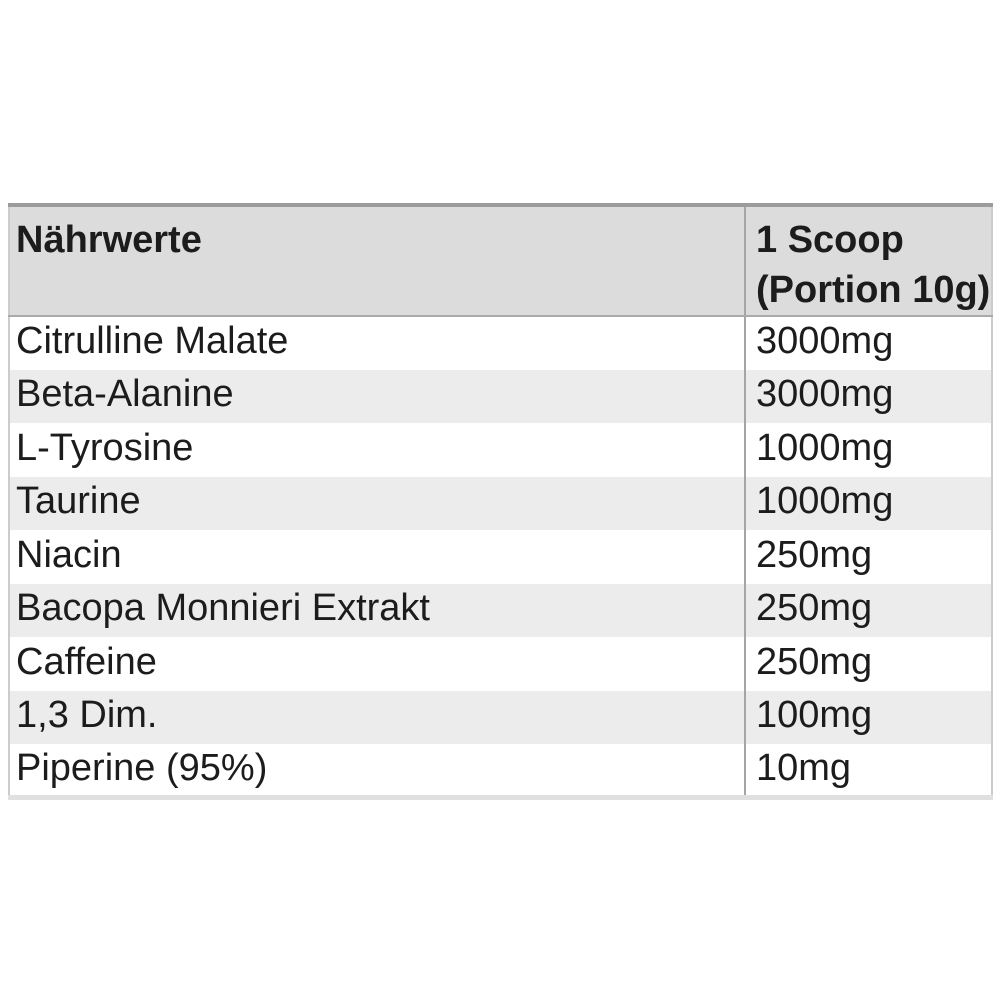 This screenshot has height=1000, width=1000. I want to click on table-row: Taurine 1000mg, so click(500, 503).